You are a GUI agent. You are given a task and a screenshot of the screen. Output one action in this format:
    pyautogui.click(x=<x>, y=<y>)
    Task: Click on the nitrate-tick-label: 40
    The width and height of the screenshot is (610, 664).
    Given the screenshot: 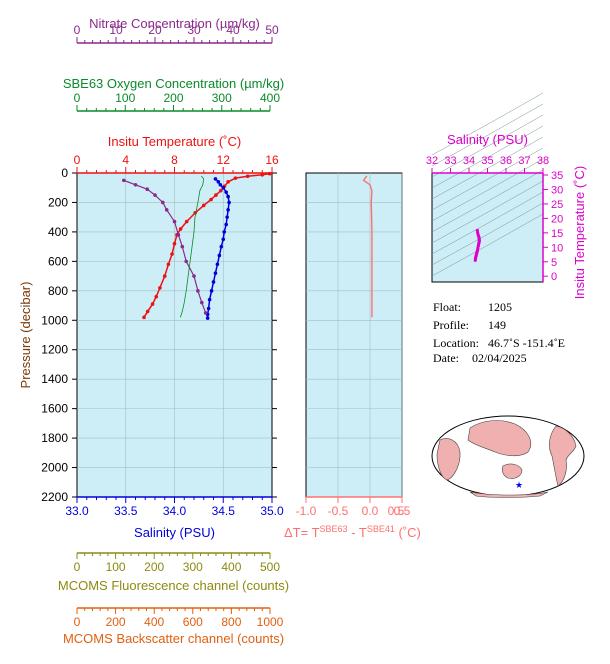 What is the action you would take?
    pyautogui.click(x=233, y=30)
    